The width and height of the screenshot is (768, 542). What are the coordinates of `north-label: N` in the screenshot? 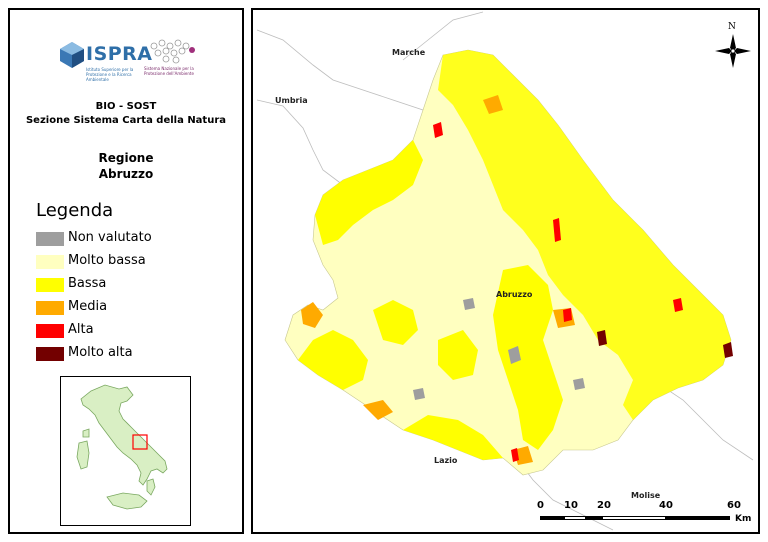 It's located at (732, 27).